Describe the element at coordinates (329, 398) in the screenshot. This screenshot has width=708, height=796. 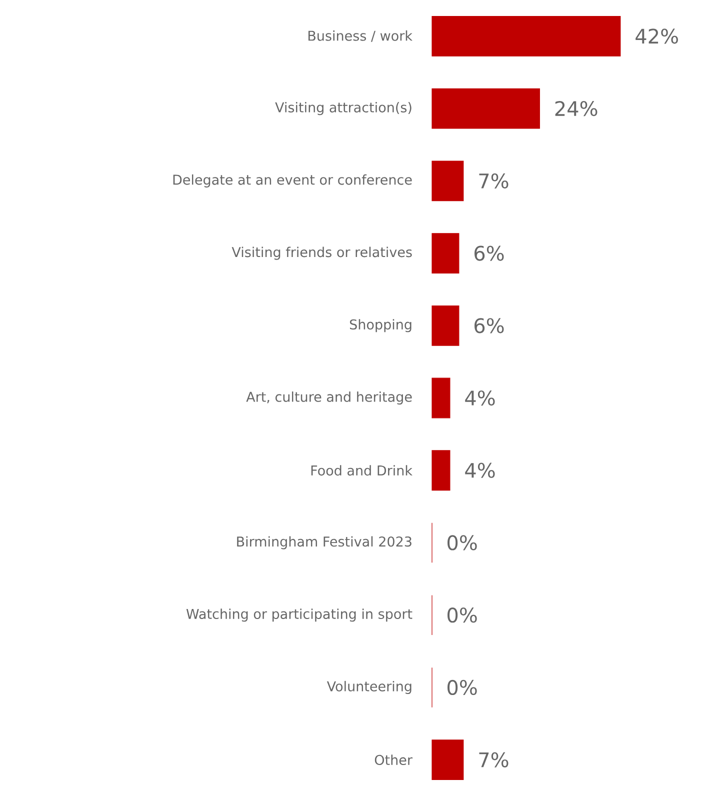
I see `y-tick-label: Art, culture and heritage` at that location.